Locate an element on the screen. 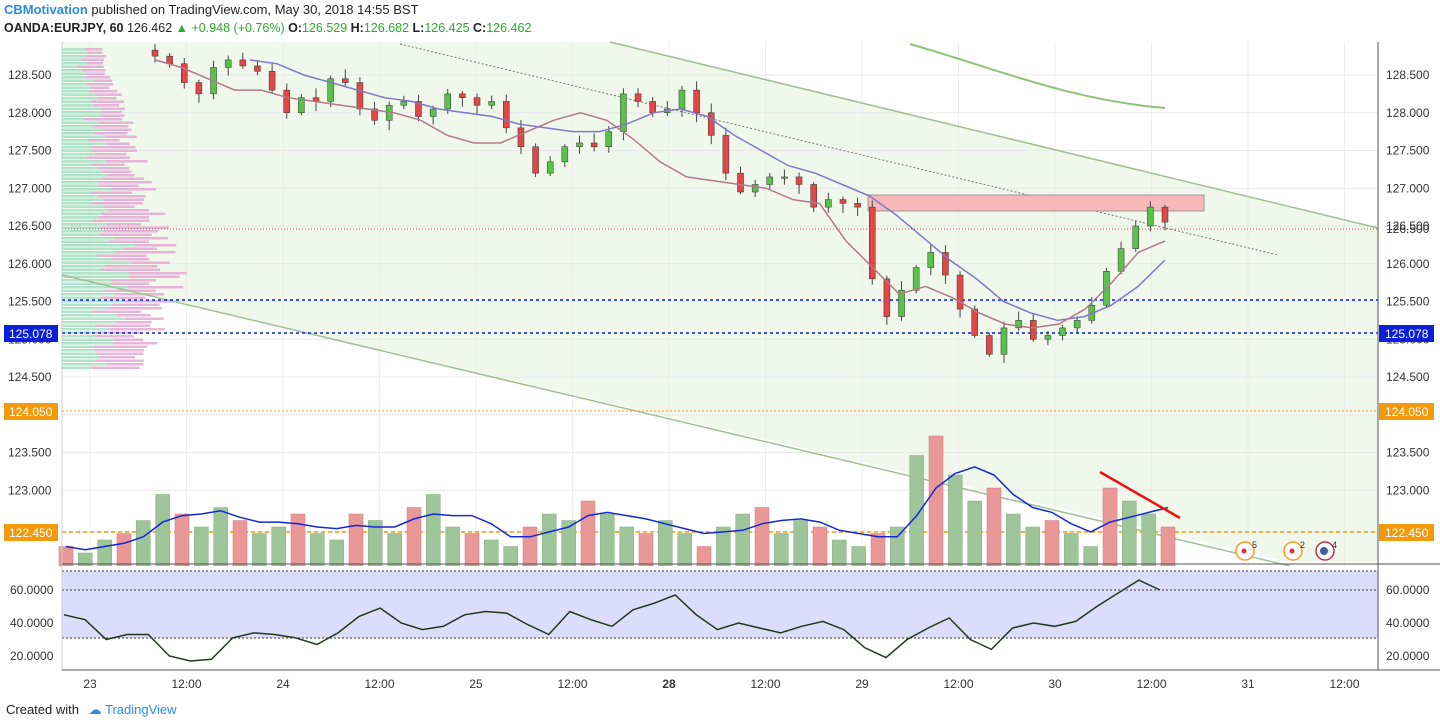 Image resolution: width=1440 pixels, height=727 pixels. rsi-line is located at coordinates (612, 620).